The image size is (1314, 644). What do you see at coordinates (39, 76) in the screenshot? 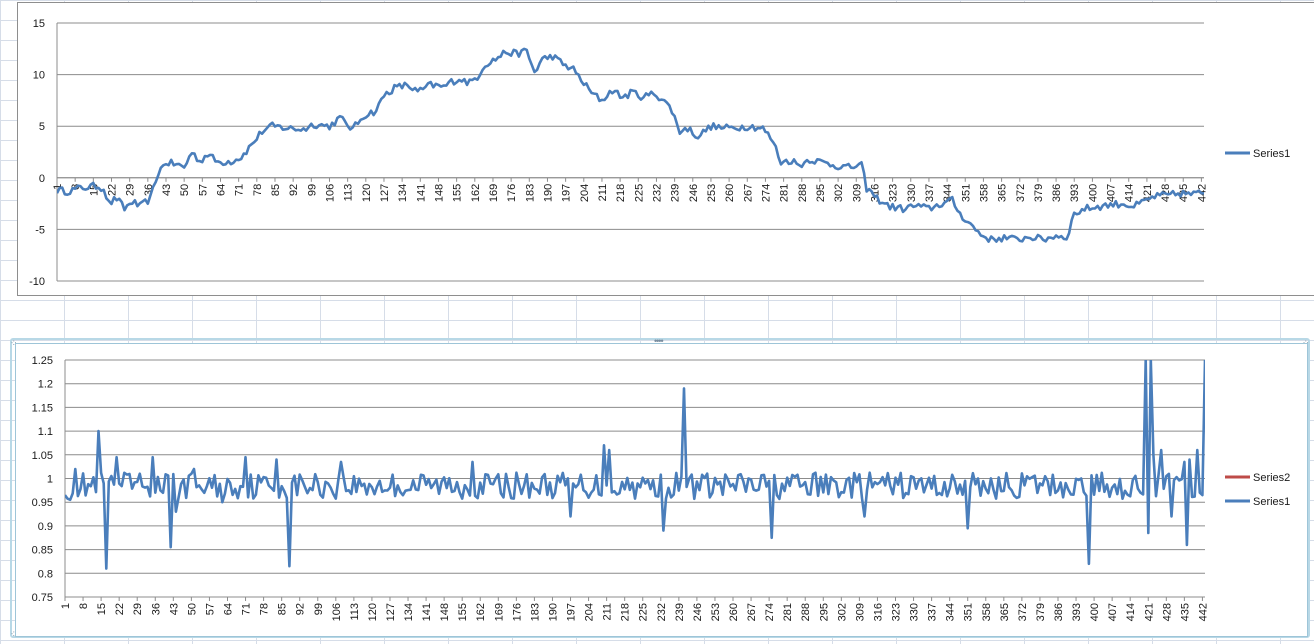
I see `top-y-tick-label: 10` at bounding box center [39, 76].